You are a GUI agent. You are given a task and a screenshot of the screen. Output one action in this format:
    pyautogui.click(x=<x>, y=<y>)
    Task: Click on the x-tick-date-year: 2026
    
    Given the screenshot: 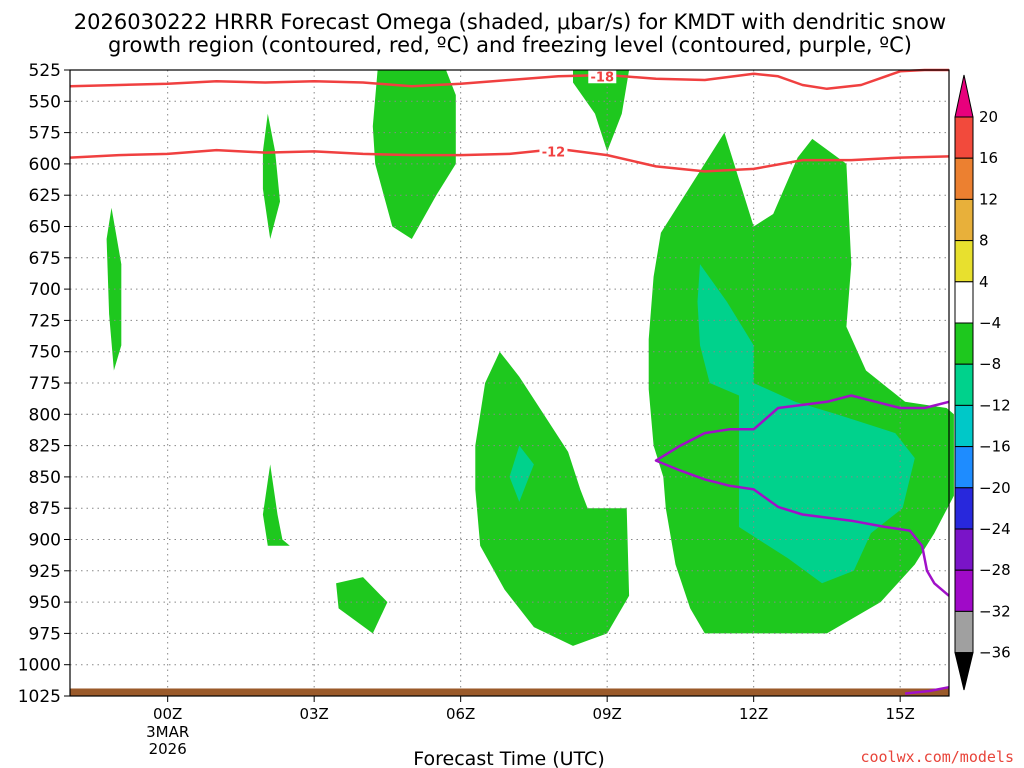 What is the action you would take?
    pyautogui.click(x=168, y=749)
    